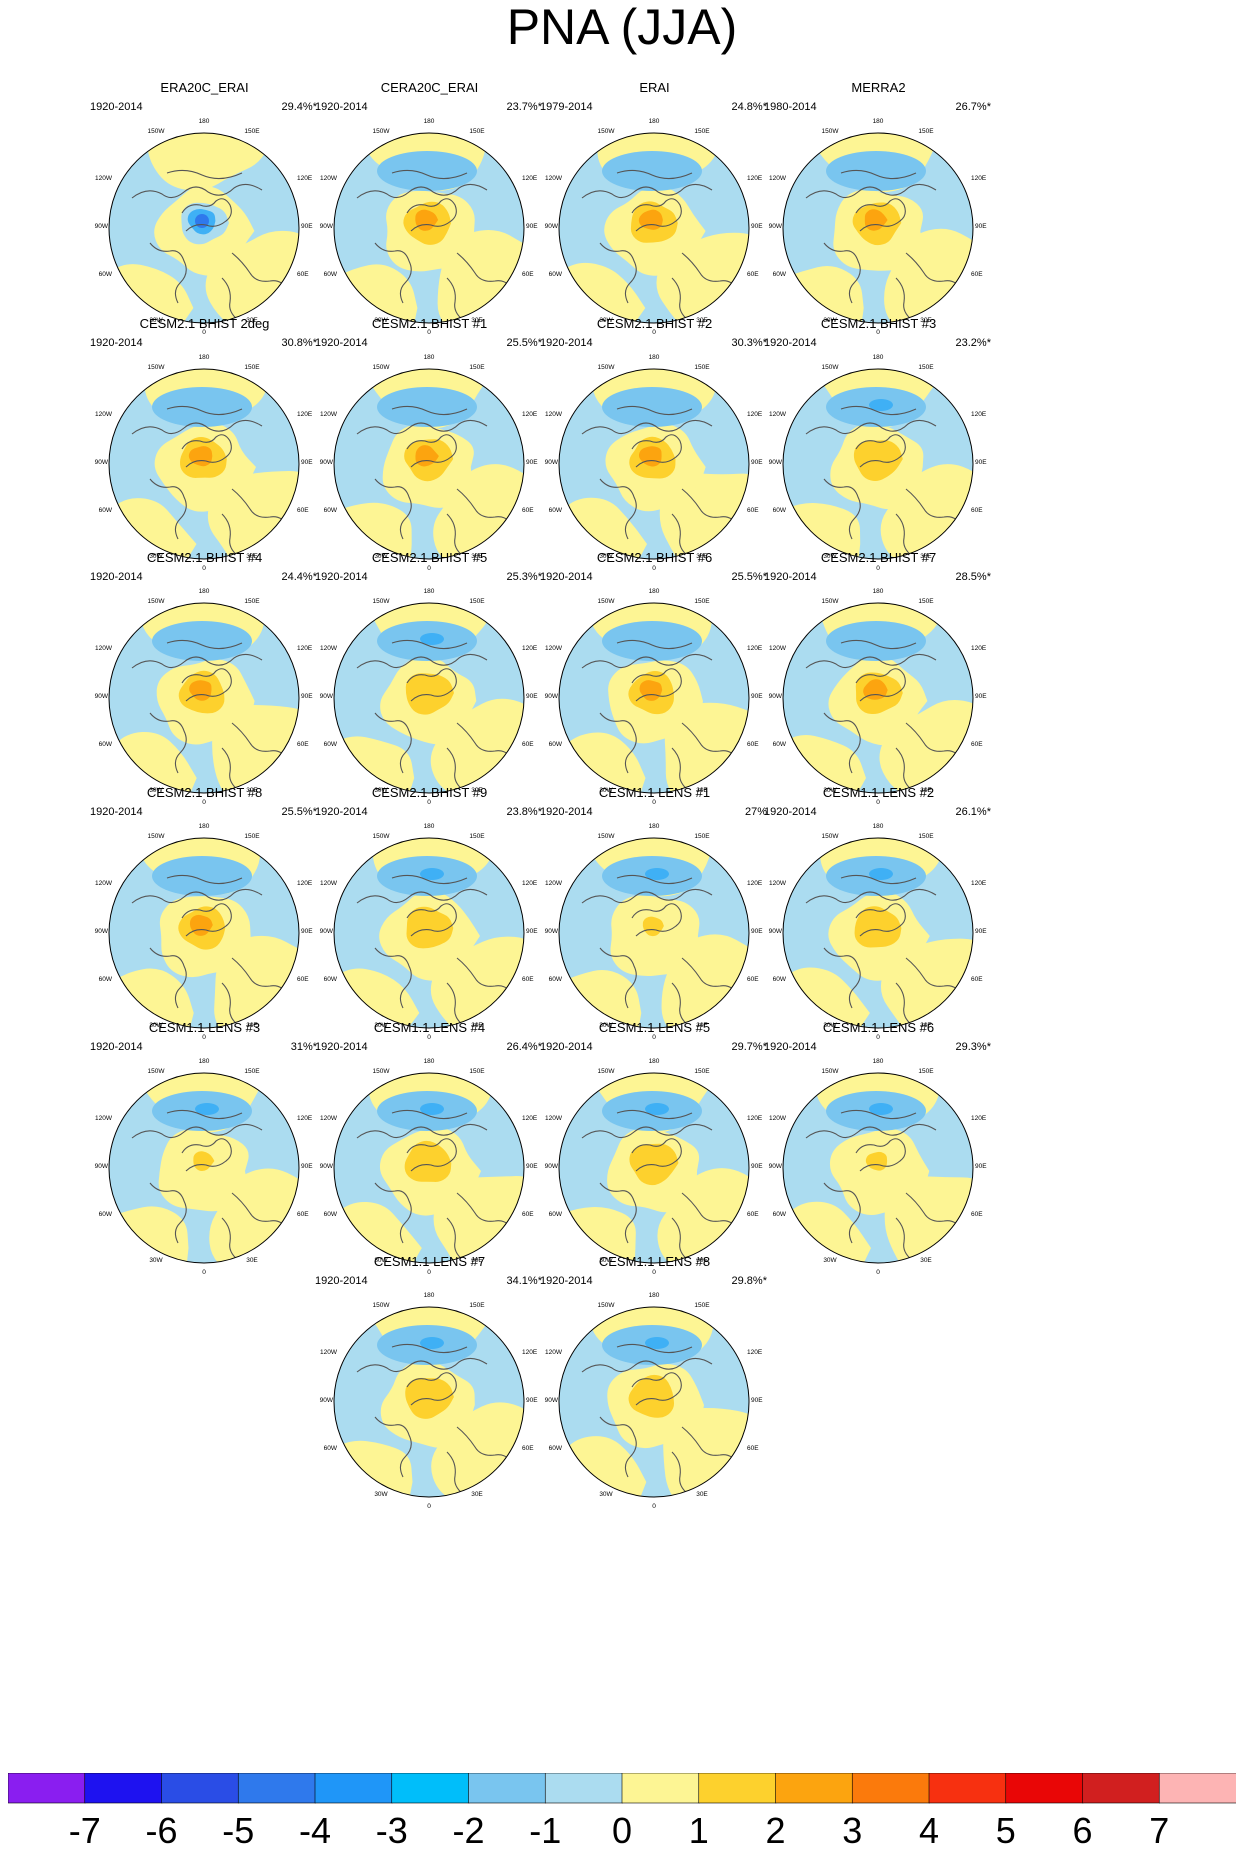 Image resolution: width=1244 pixels, height=1857 pixels. I want to click on colorbar-labels: -7 -6 -5 -4 -3 -2 -1 0 1 2 3 4 5 6 7, so click(622, 1830).